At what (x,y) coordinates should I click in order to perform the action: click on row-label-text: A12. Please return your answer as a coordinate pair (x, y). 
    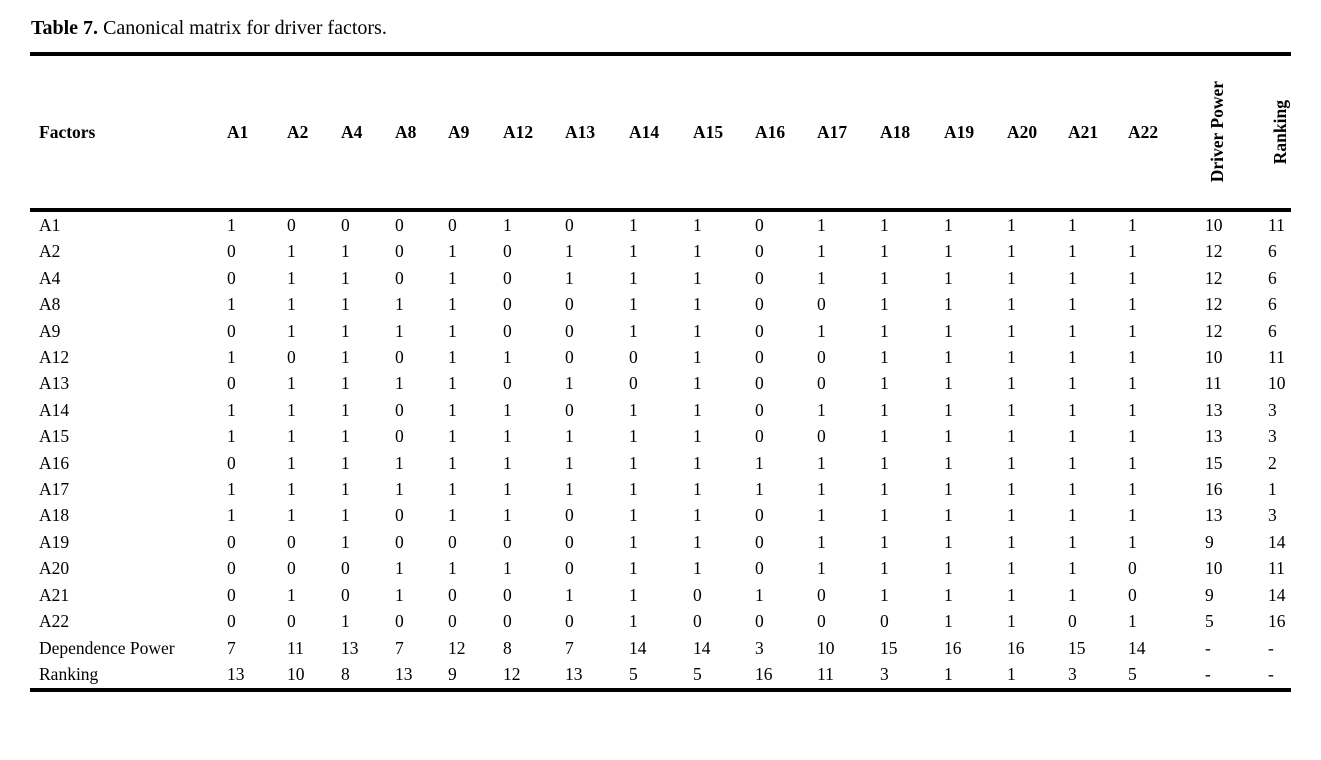
    Looking at the image, I should click on (54, 357).